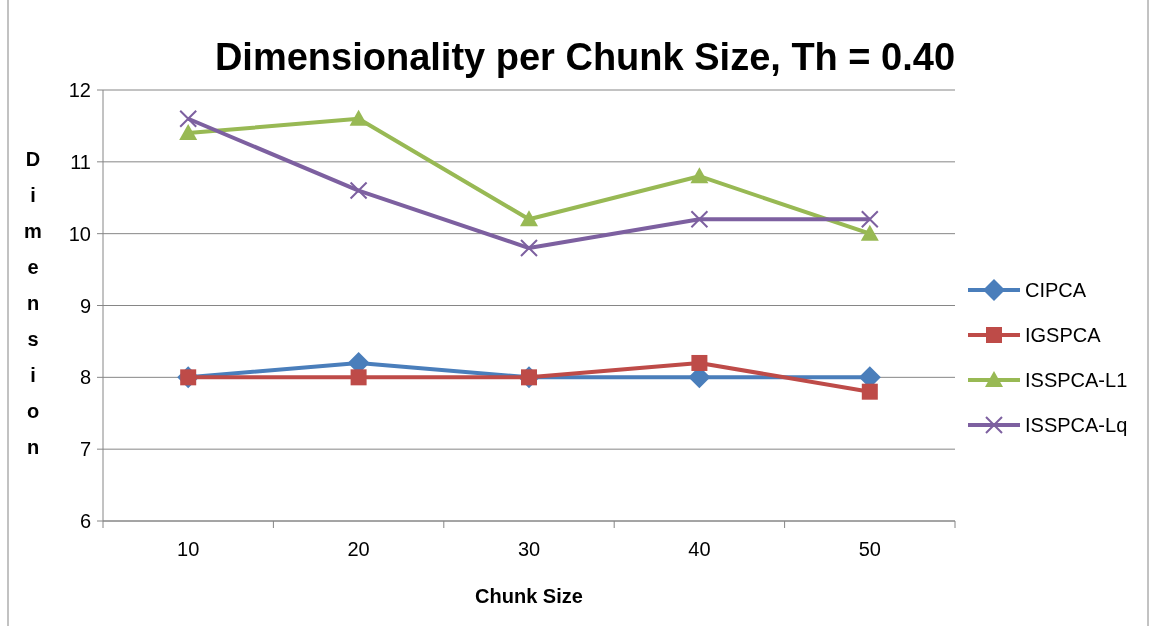 Image resolution: width=1157 pixels, height=626 pixels. I want to click on x-axis-title: Chunk Size, so click(529, 596).